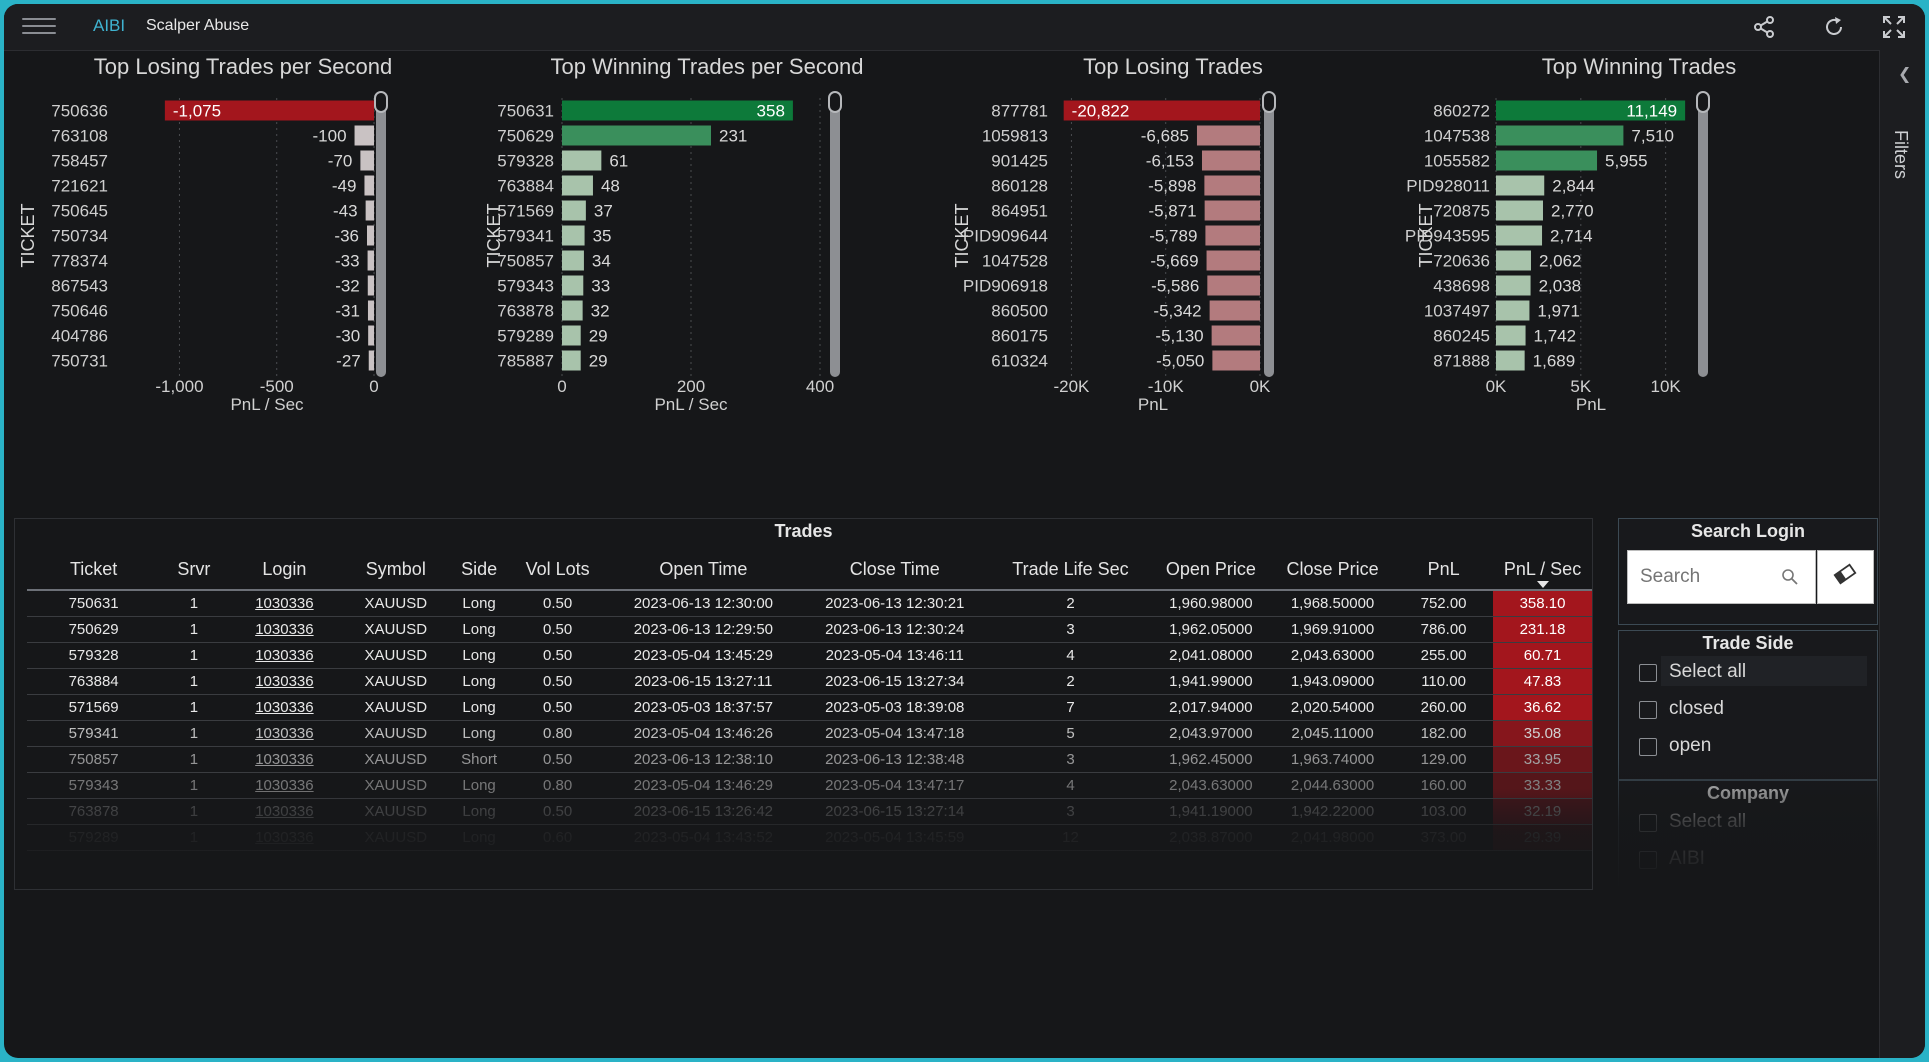 This screenshot has height=1062, width=1929. I want to click on chevron-left-icon: ❮, so click(1905, 73).